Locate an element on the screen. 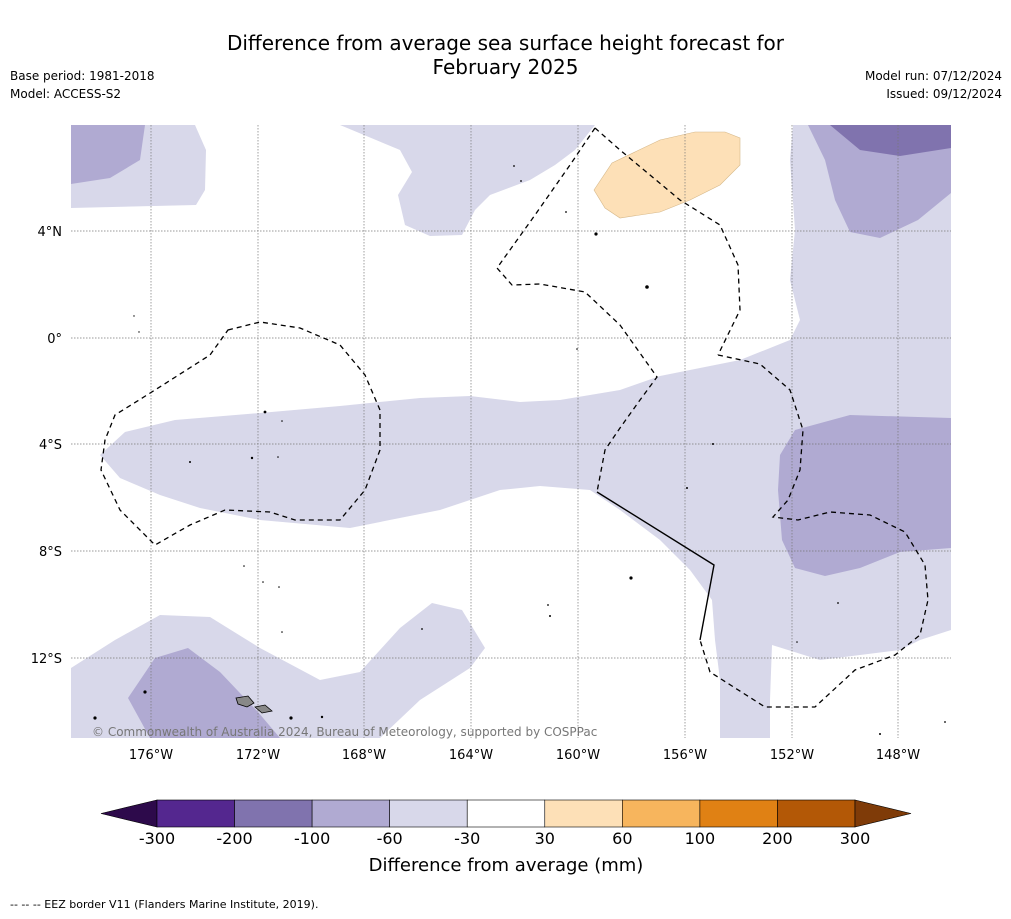  region-nw-medium is located at coordinates (108, 154).